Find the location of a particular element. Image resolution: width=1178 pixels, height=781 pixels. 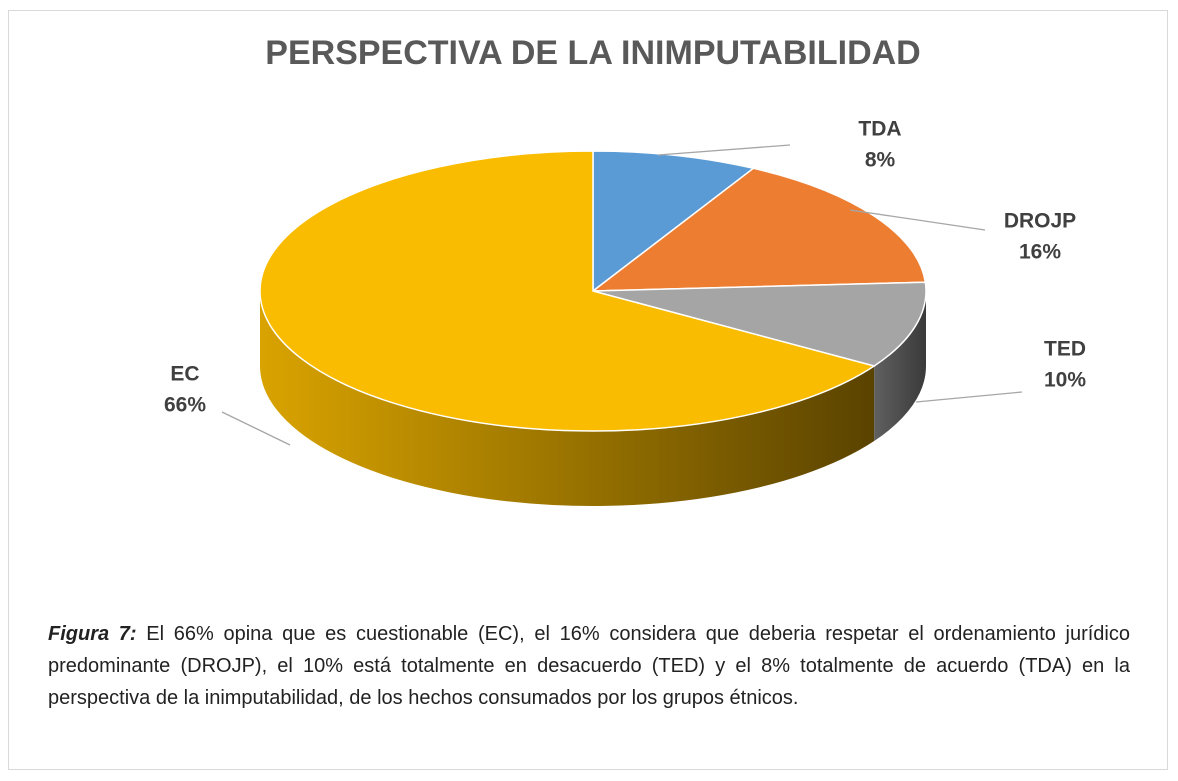

slice-value-label: 10% is located at coordinates (1065, 380).